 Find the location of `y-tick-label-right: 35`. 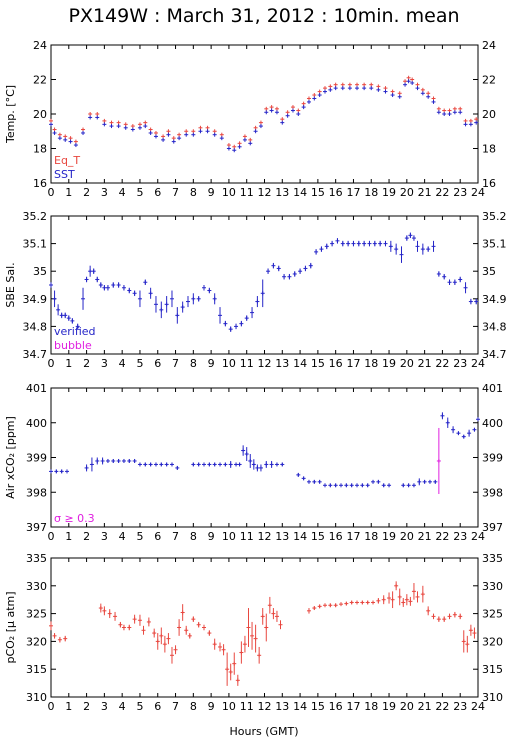

y-tick-label-right: 35 is located at coordinates (489, 271).